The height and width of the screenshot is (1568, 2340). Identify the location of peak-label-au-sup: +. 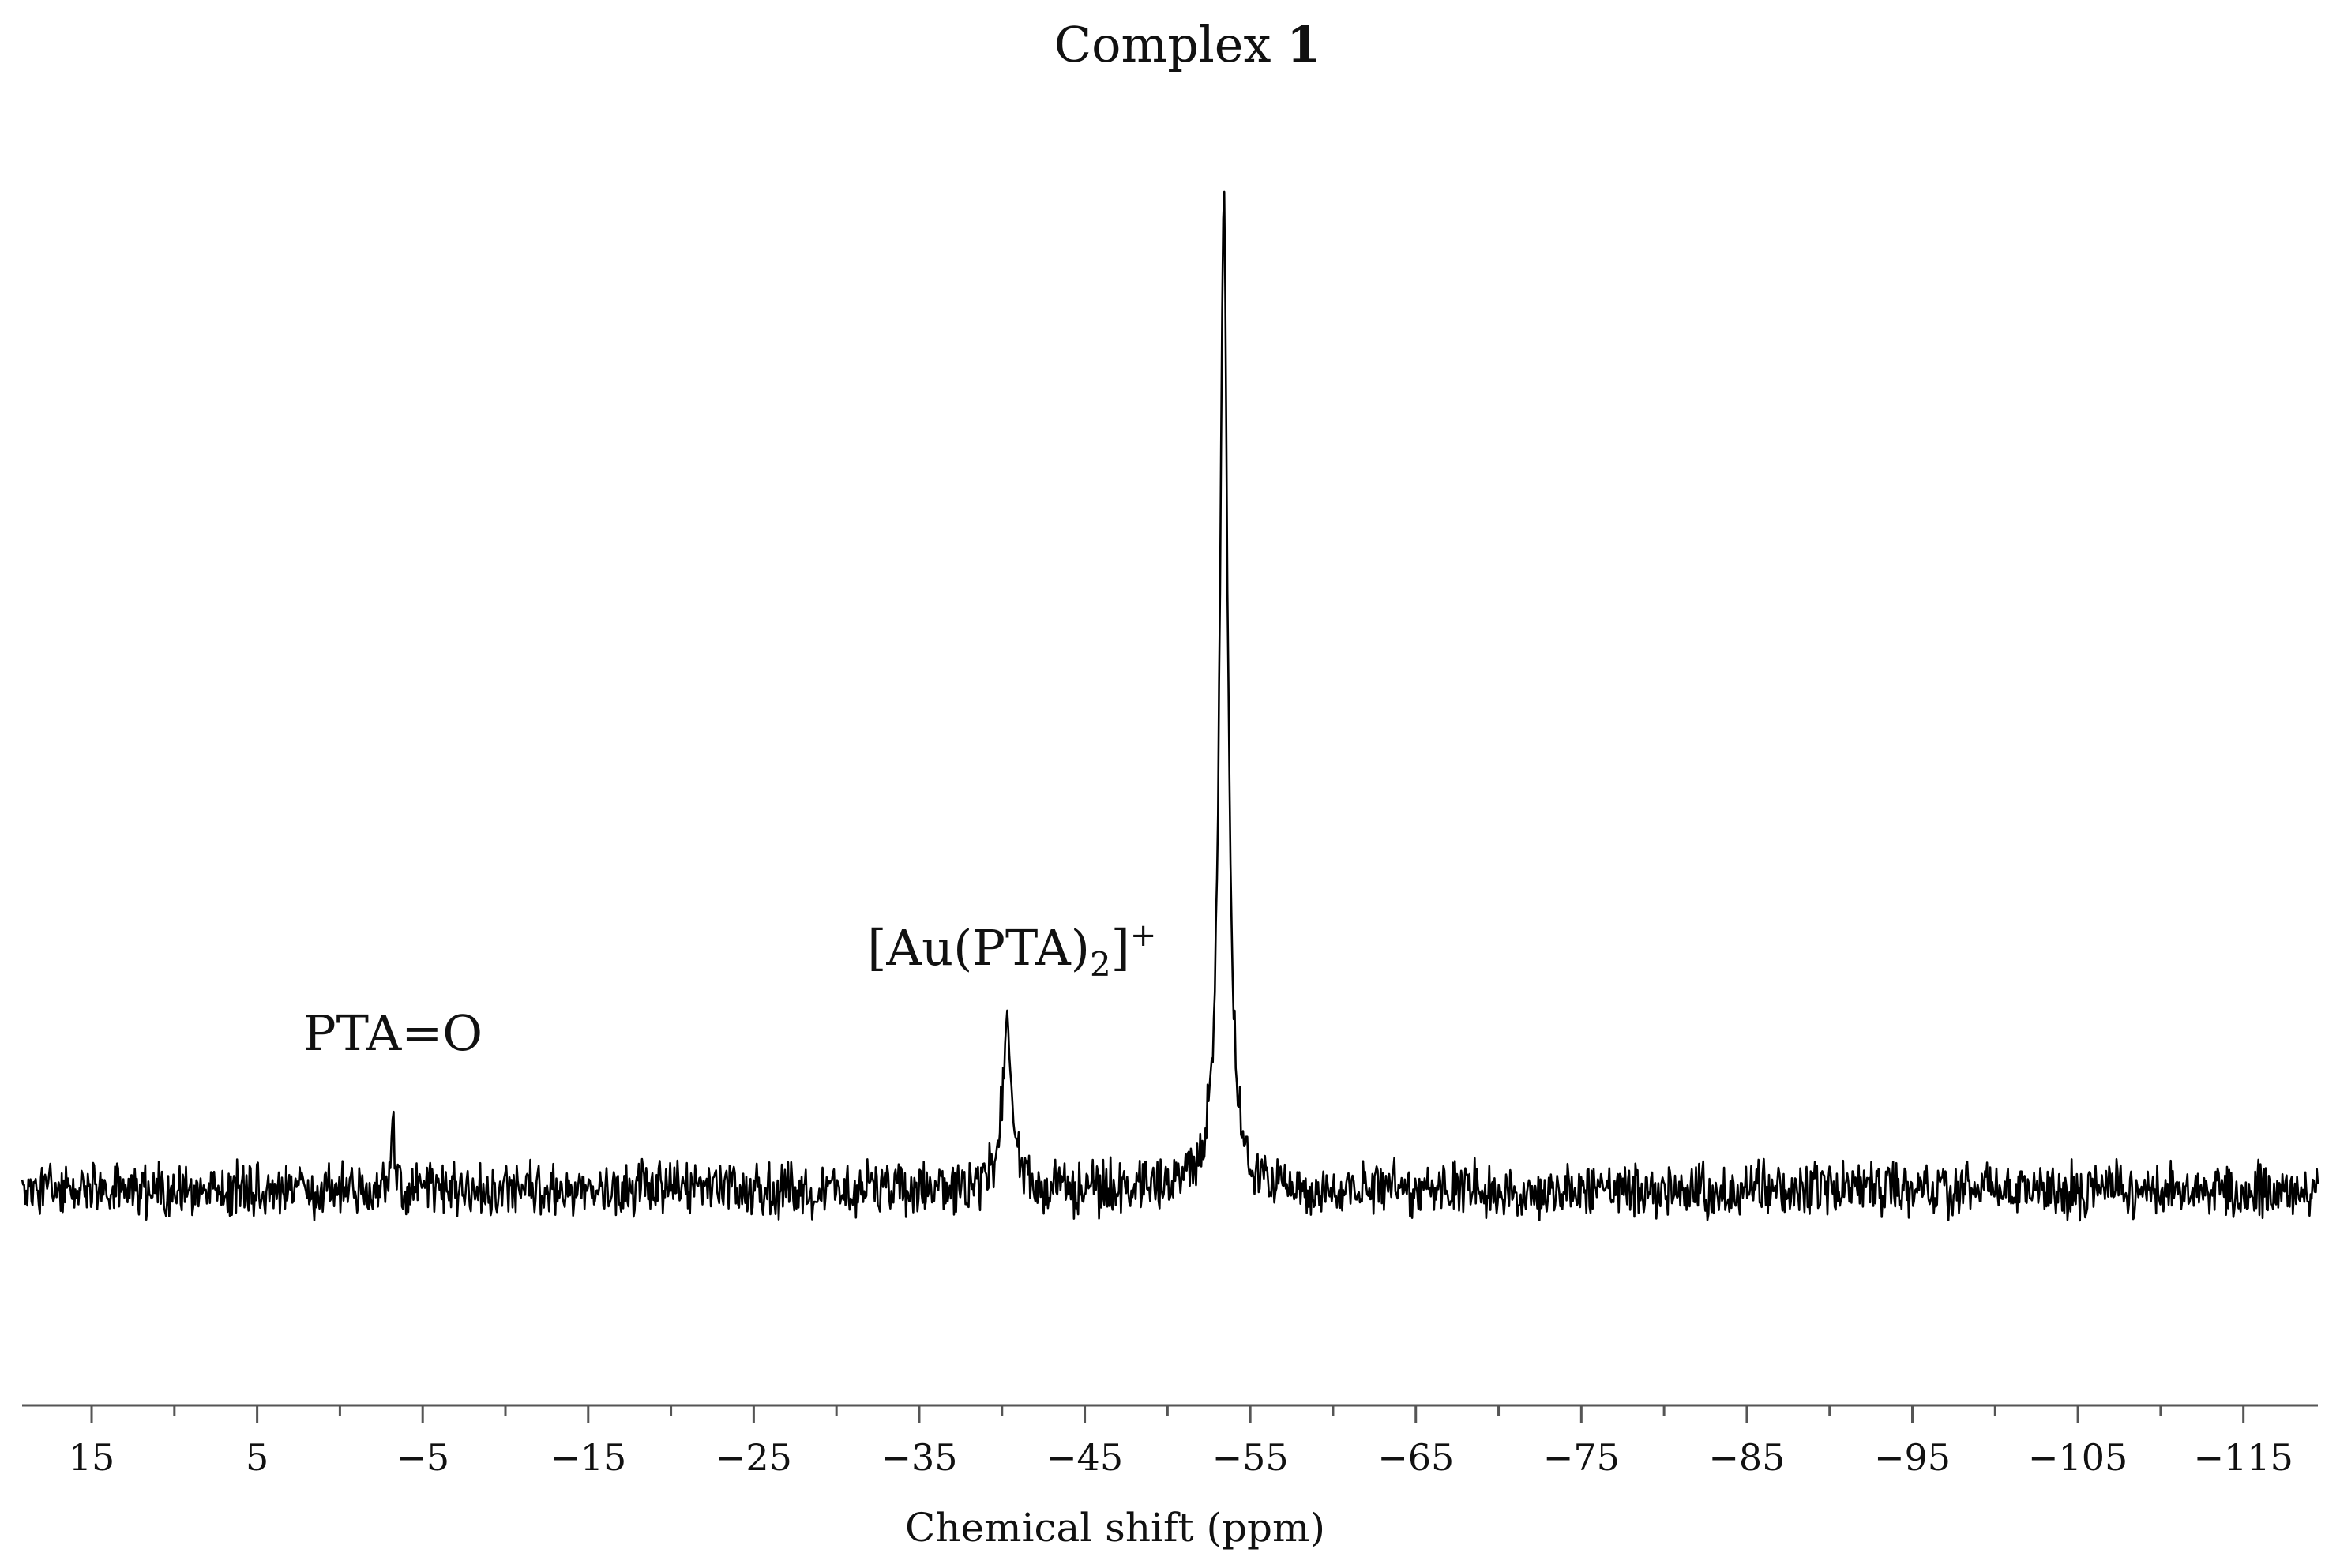
(1143, 935).